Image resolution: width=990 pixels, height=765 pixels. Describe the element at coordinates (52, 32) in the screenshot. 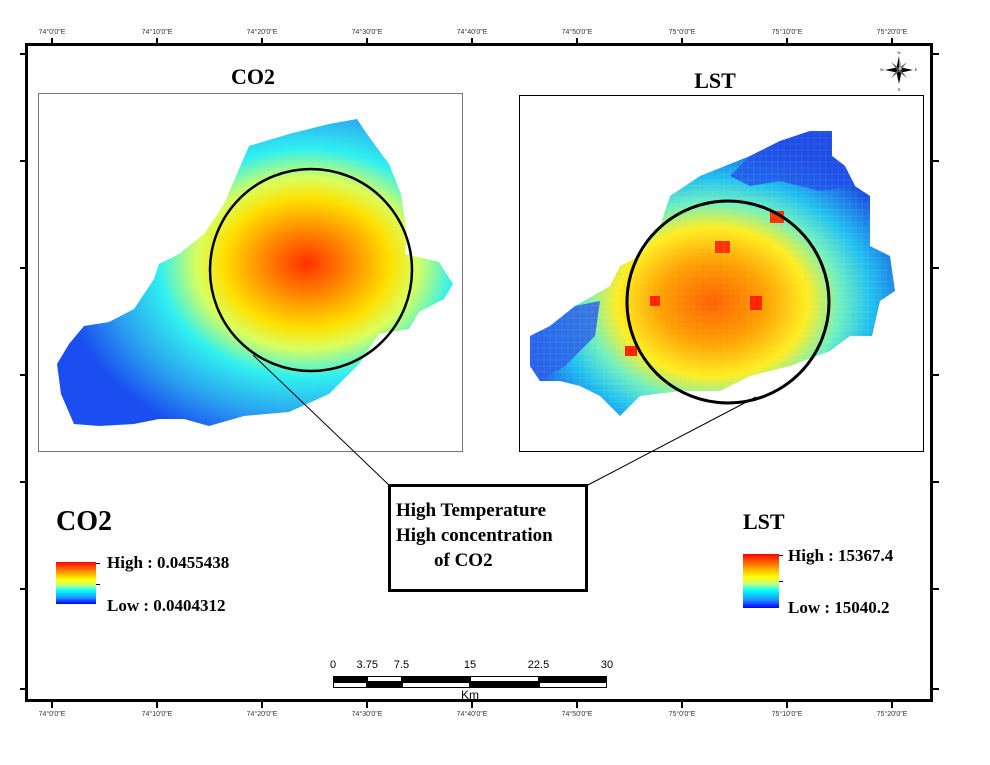

I see `longitude-label-top: 74°0'0"E` at that location.